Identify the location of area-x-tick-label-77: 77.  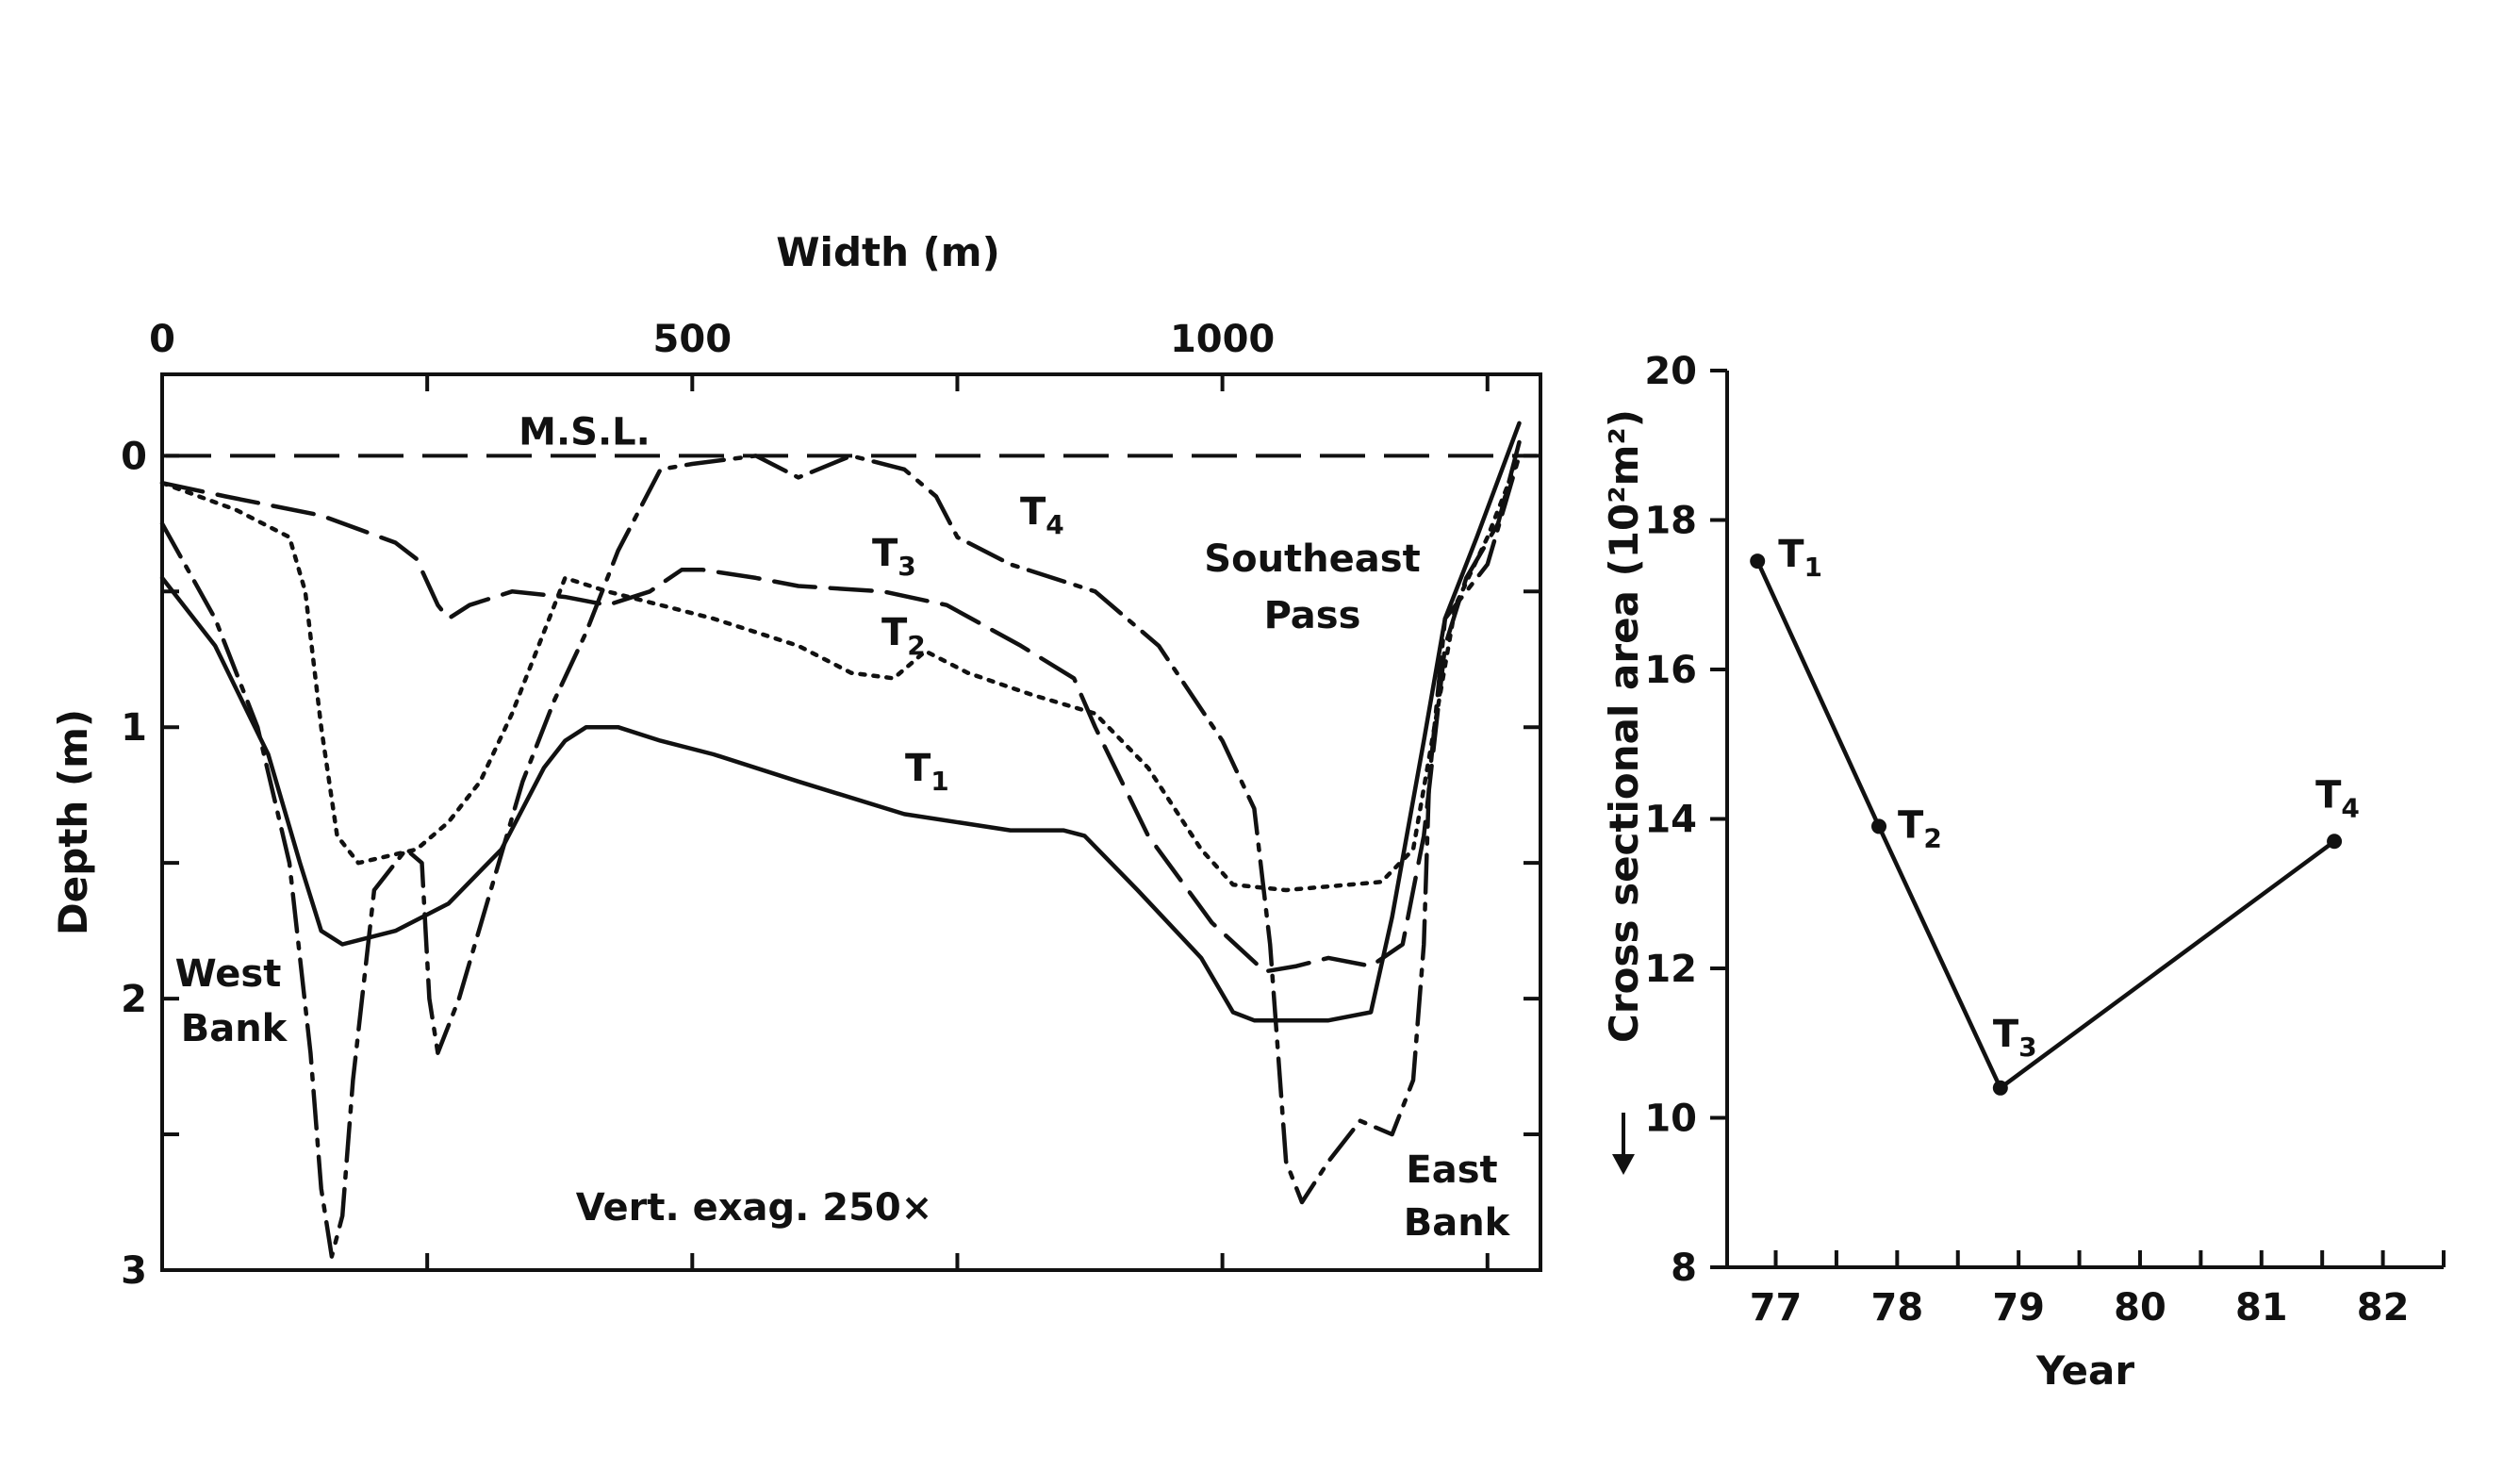
(1776, 1308).